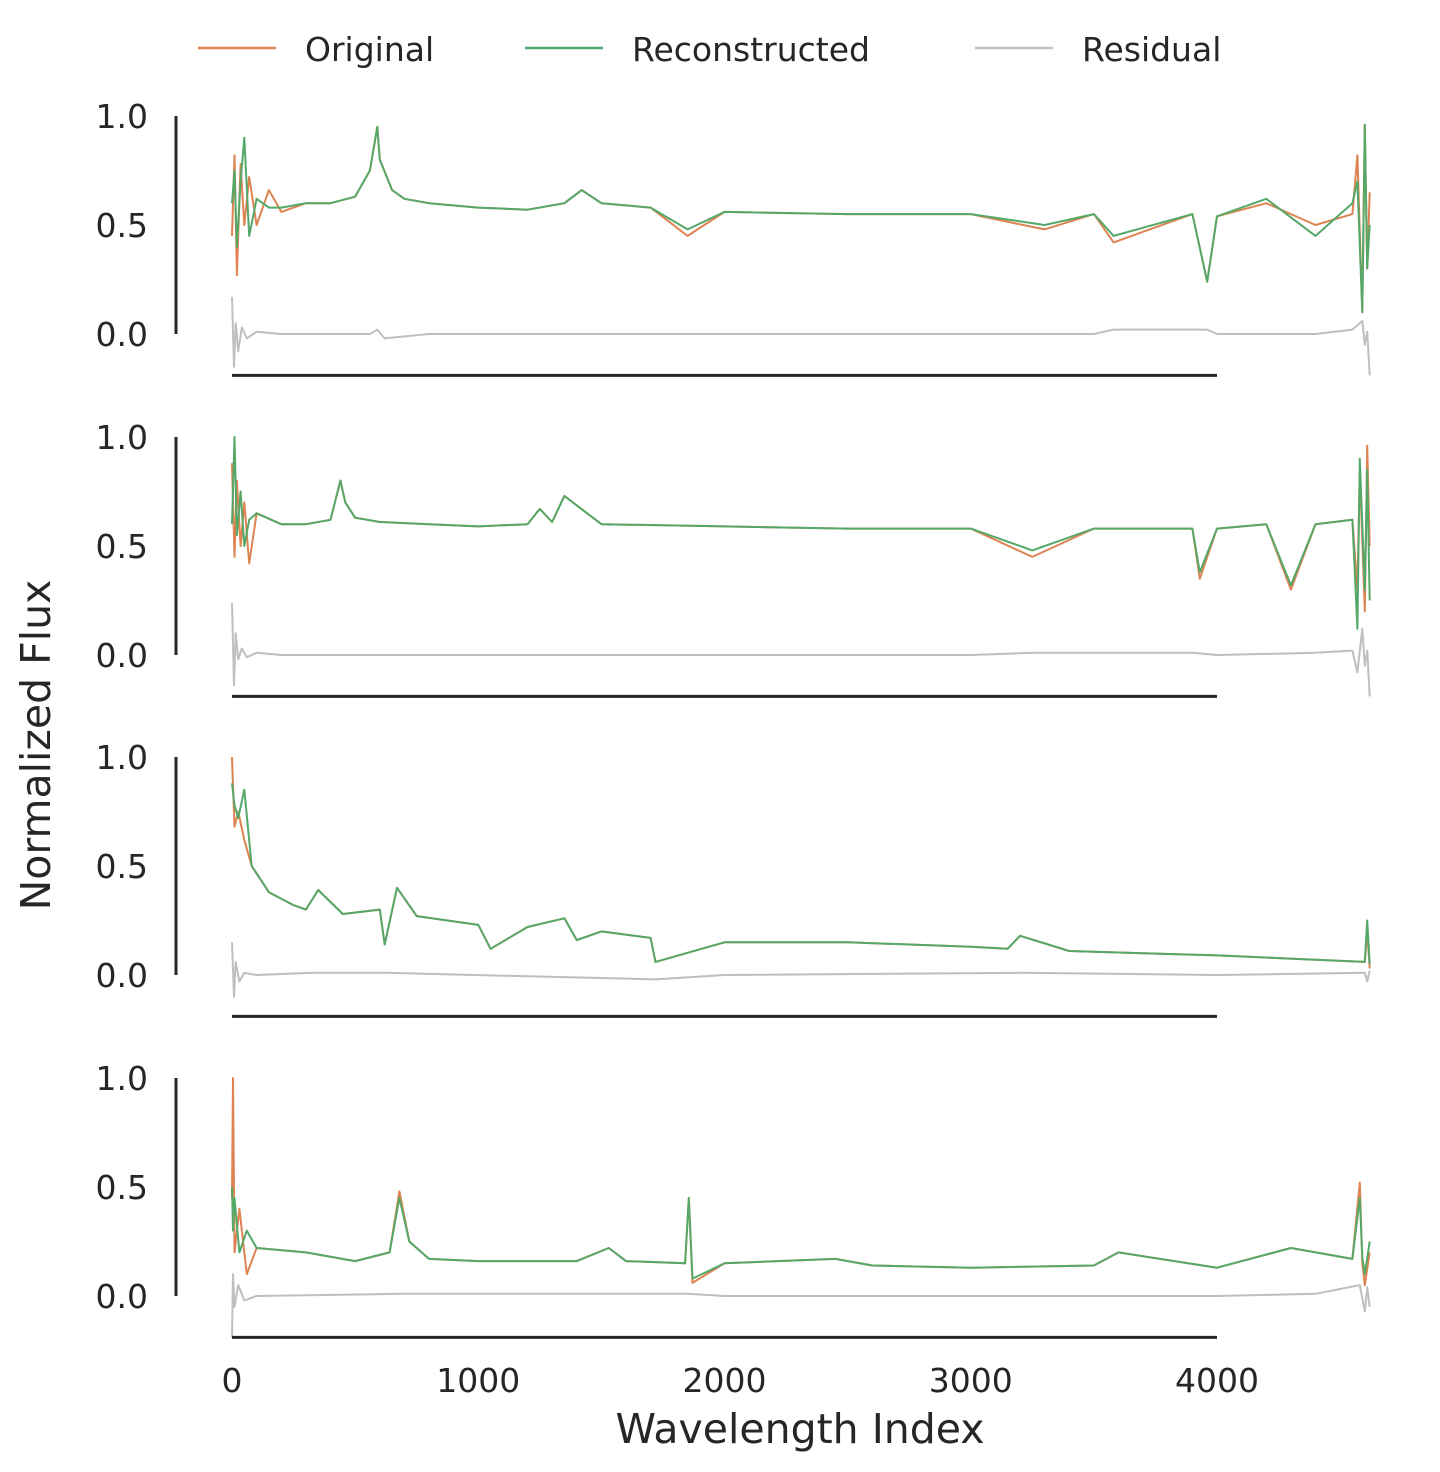 This screenshot has height=1472, width=1440. I want to click on x-tick-label: 3000, so click(971, 1380).